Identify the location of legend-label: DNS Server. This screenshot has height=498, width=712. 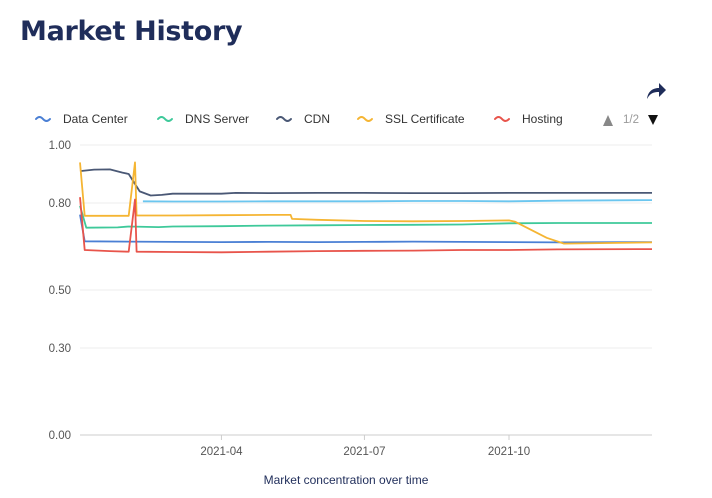
(217, 119).